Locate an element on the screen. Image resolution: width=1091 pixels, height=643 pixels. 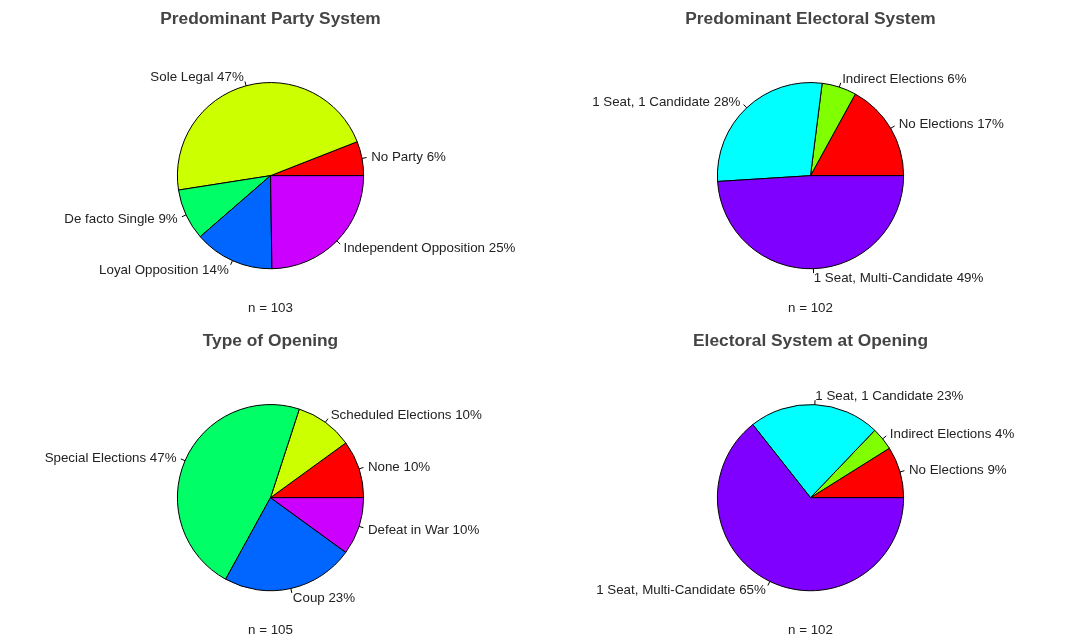
chart-title: Type of Opening is located at coordinates (270, 339).